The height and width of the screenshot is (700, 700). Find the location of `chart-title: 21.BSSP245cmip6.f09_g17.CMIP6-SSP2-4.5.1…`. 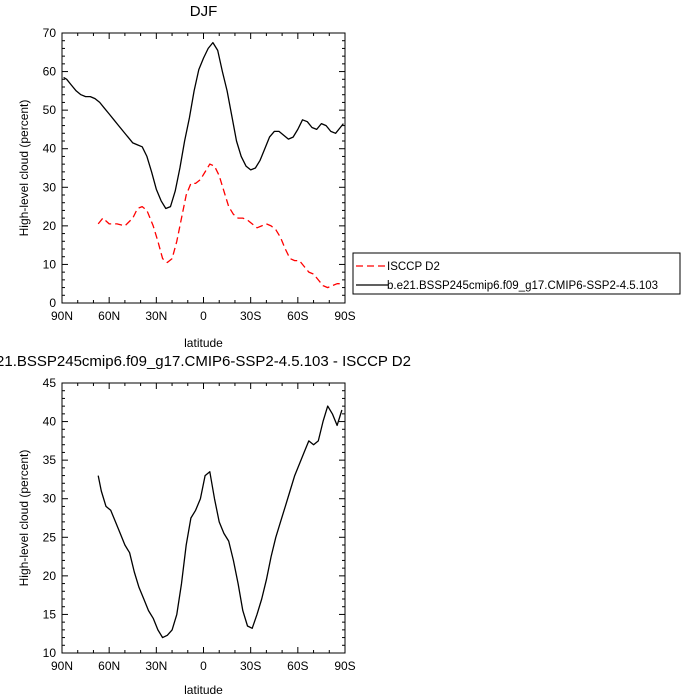

chart-title: 21.BSSP245cmip6.f09_g17.CMIP6-SSP2-4.5.1… is located at coordinates (205, 361).